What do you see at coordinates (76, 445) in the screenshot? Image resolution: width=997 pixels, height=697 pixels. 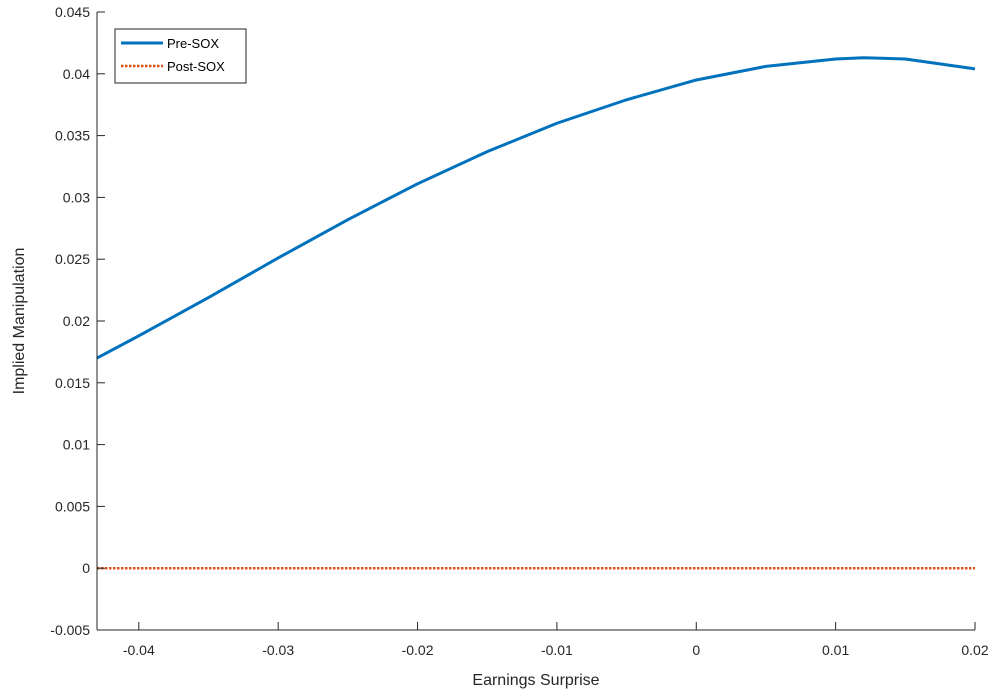 I see `y-tick-label: 0.01` at bounding box center [76, 445].